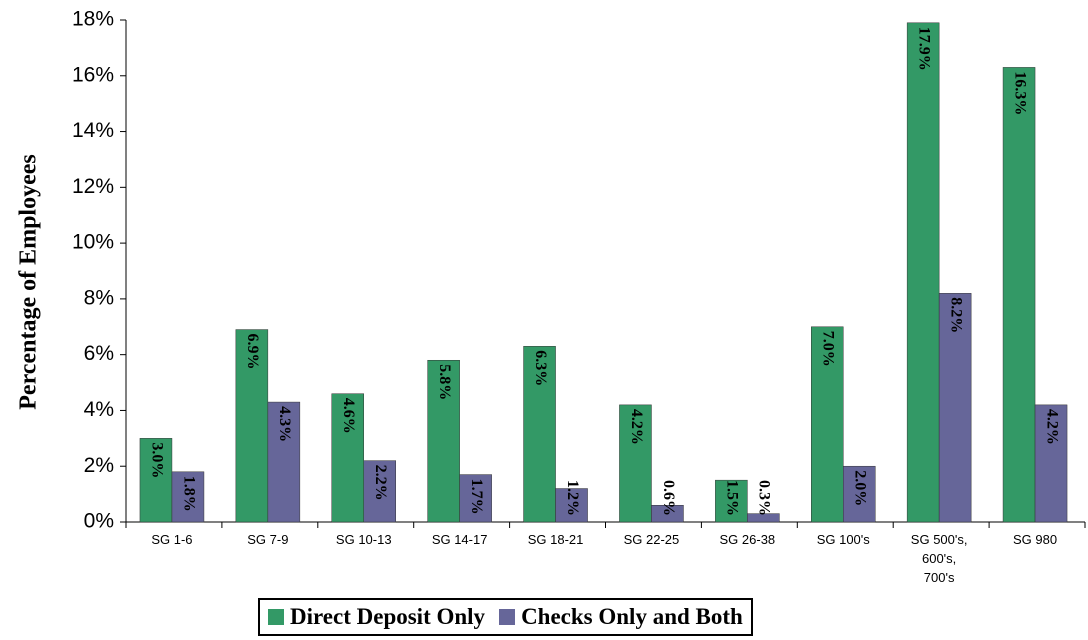  I want to click on legend-item: Direct Deposit Only, so click(376, 617).